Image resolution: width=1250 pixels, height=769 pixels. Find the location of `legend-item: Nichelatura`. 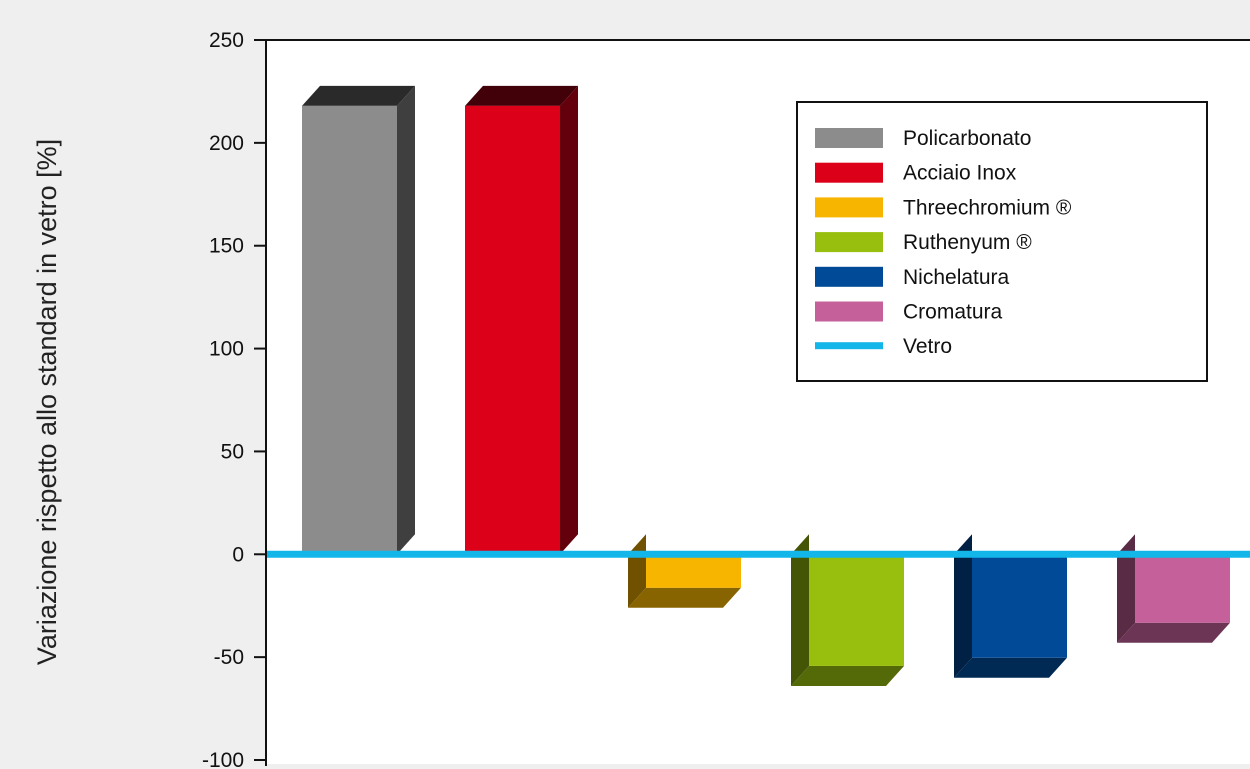

legend-item: Nichelatura is located at coordinates (912, 277).